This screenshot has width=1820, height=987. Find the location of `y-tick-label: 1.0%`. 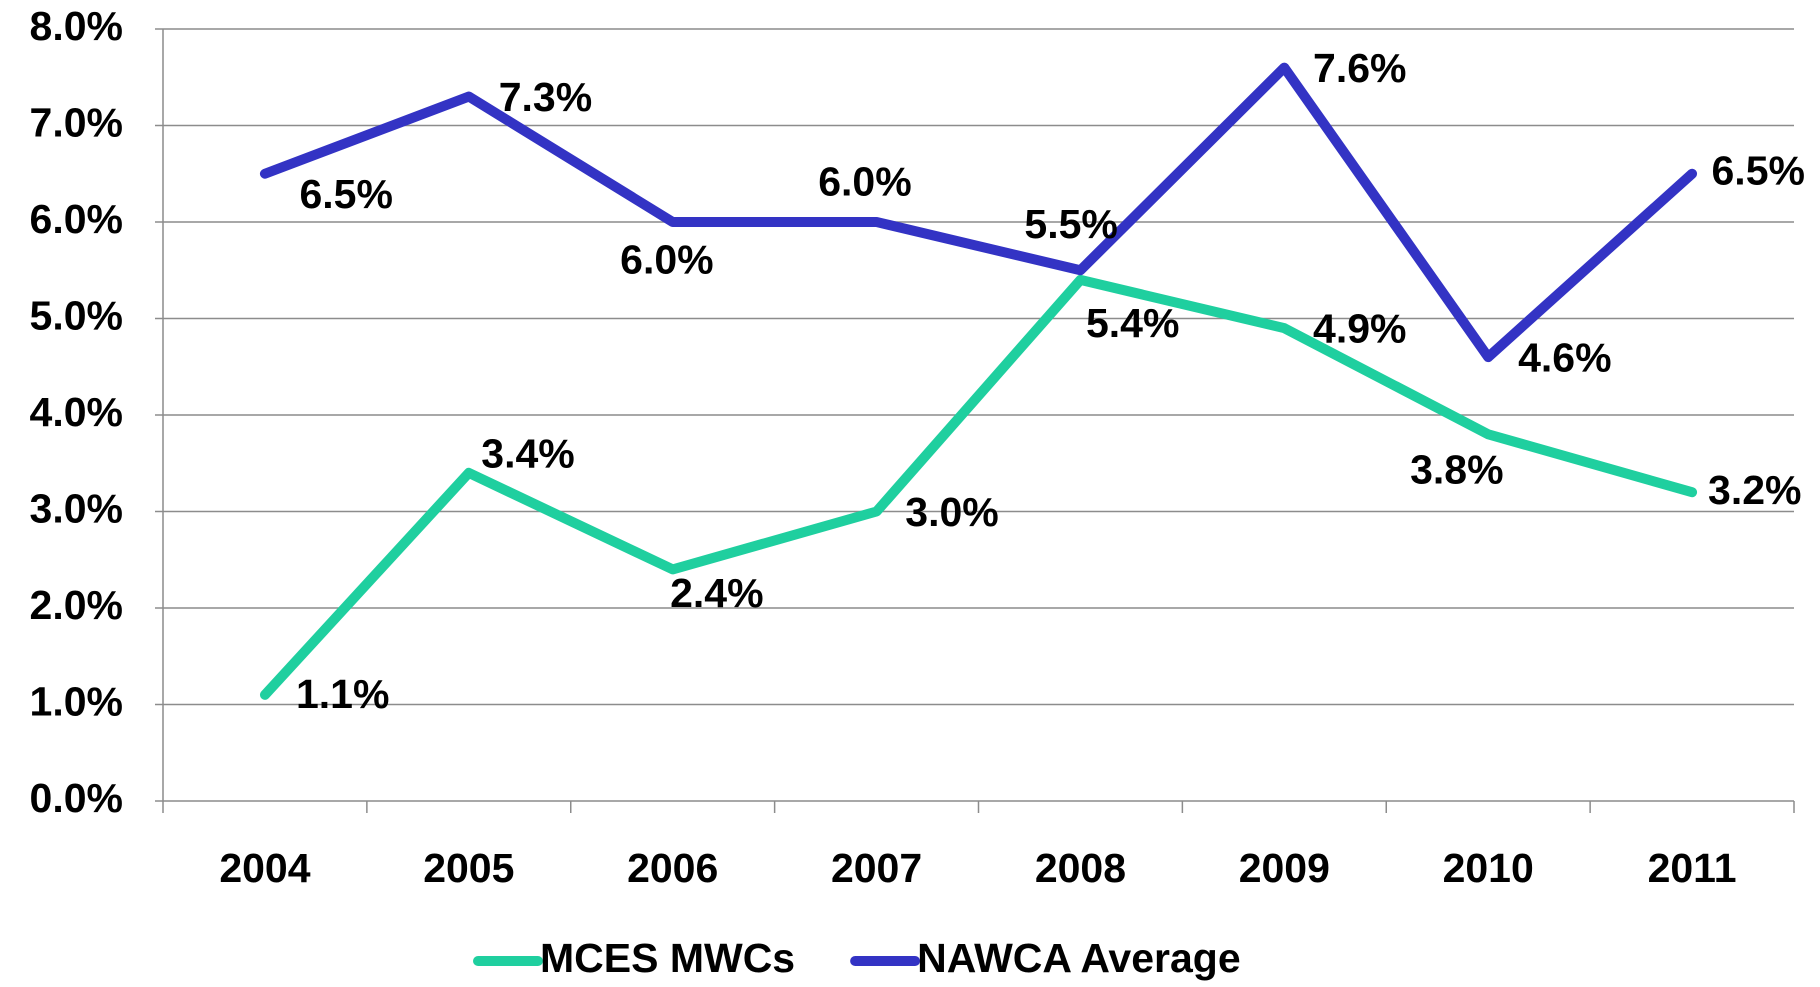

y-tick-label: 1.0% is located at coordinates (76, 701).